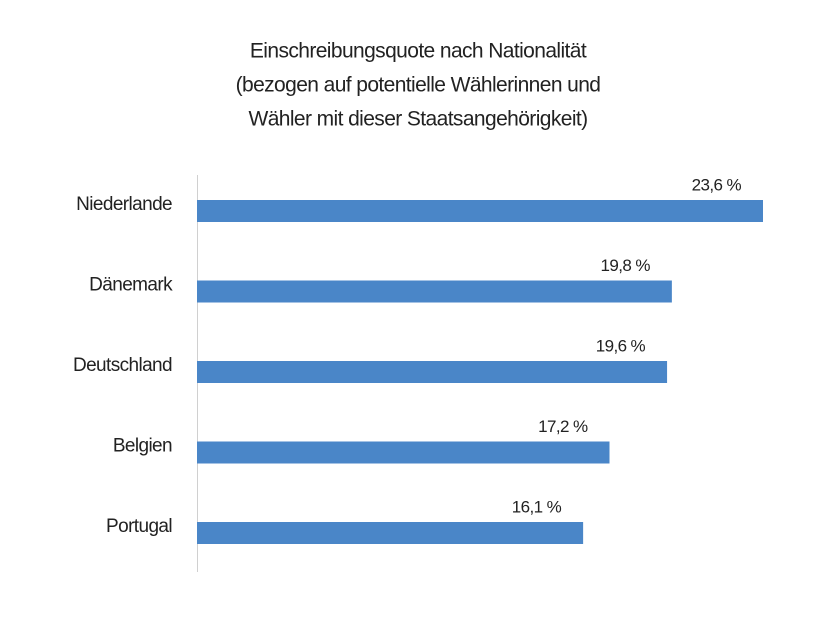  What do you see at coordinates (139, 526) in the screenshot?
I see `category-label: Portugal` at bounding box center [139, 526].